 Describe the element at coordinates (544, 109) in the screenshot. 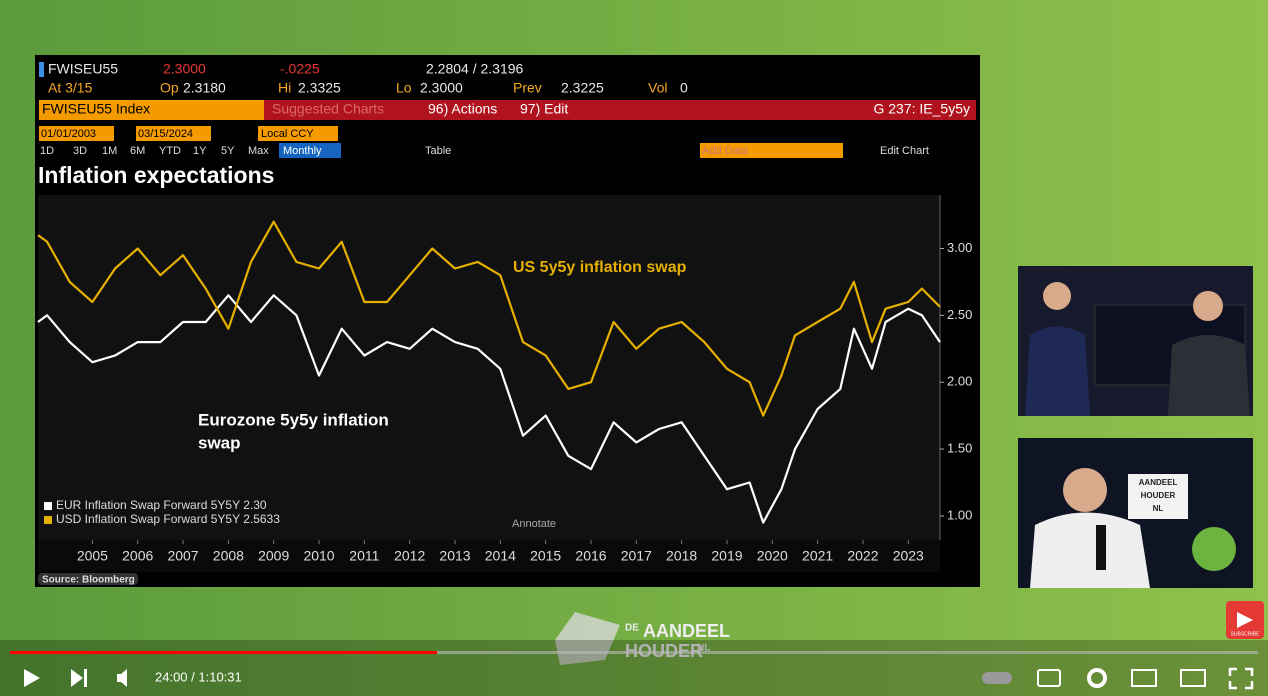

I see `edit: 97) Edit` at that location.